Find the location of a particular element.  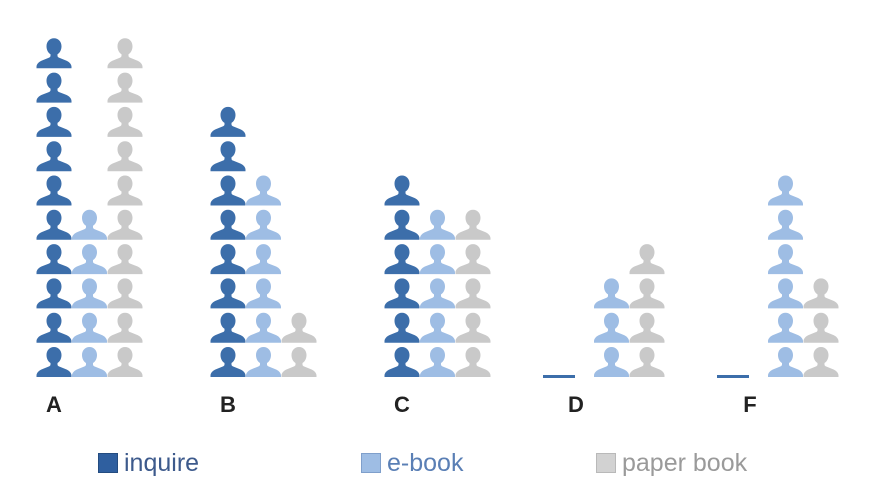

legend-label-paper-book: paper book is located at coordinates (685, 462).